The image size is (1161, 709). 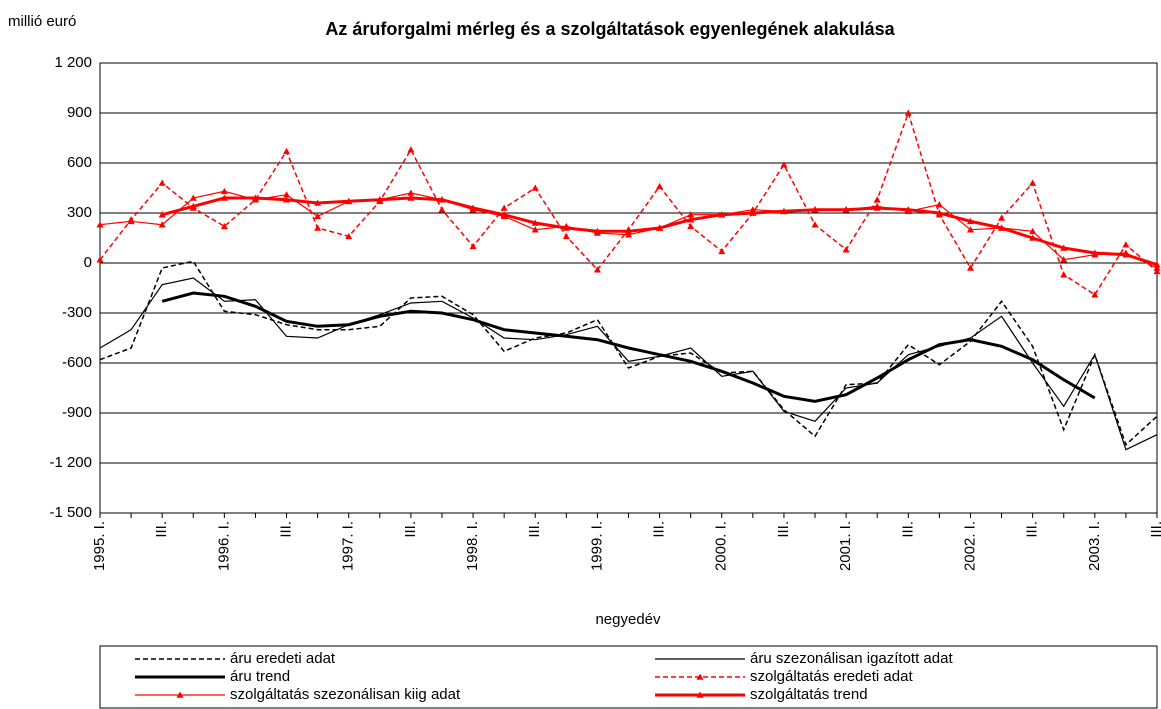 What do you see at coordinates (223, 546) in the screenshot?
I see `x-tick-label: 1996. I.` at bounding box center [223, 546].